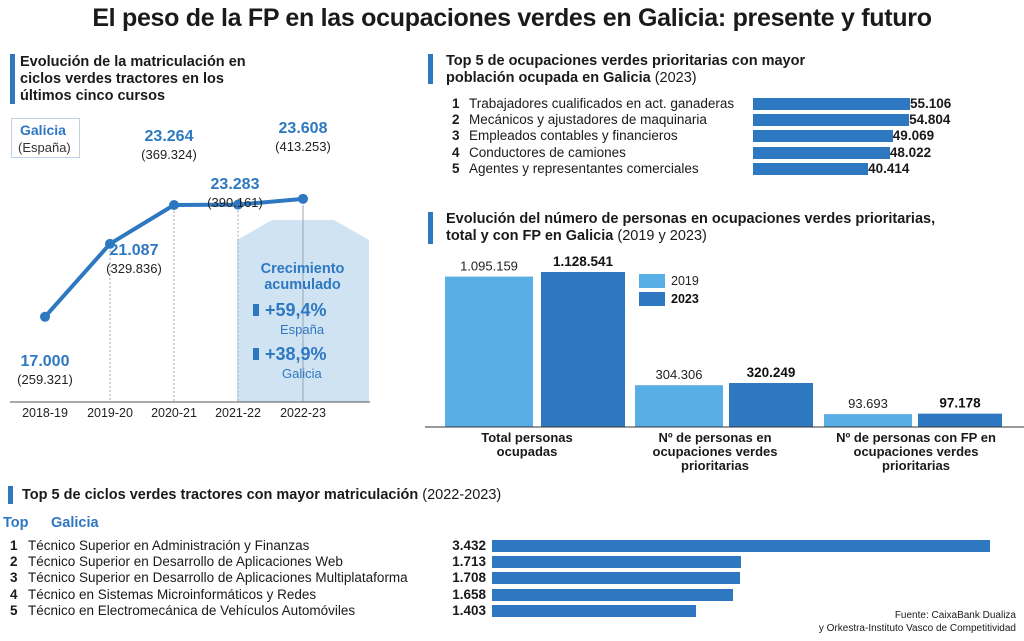 The width and height of the screenshot is (1024, 641). I want to click on legend-label-2019: 2019, so click(685, 281).